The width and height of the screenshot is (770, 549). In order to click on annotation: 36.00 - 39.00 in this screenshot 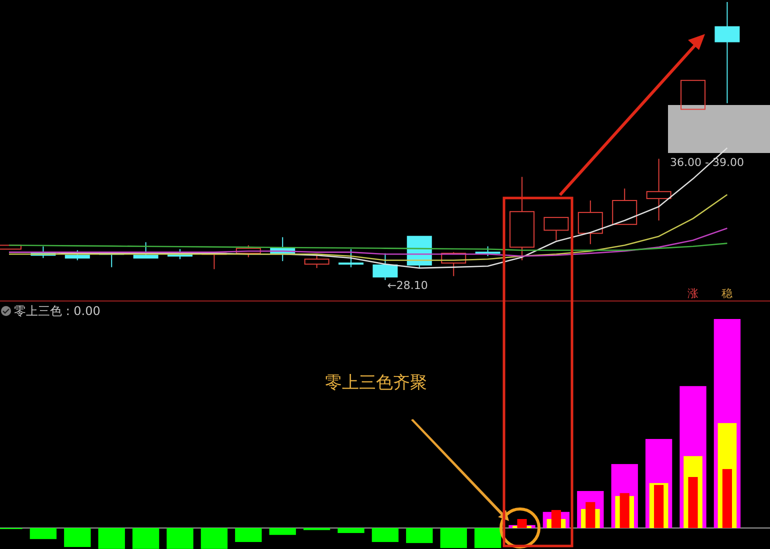, I will do `click(707, 162)`.